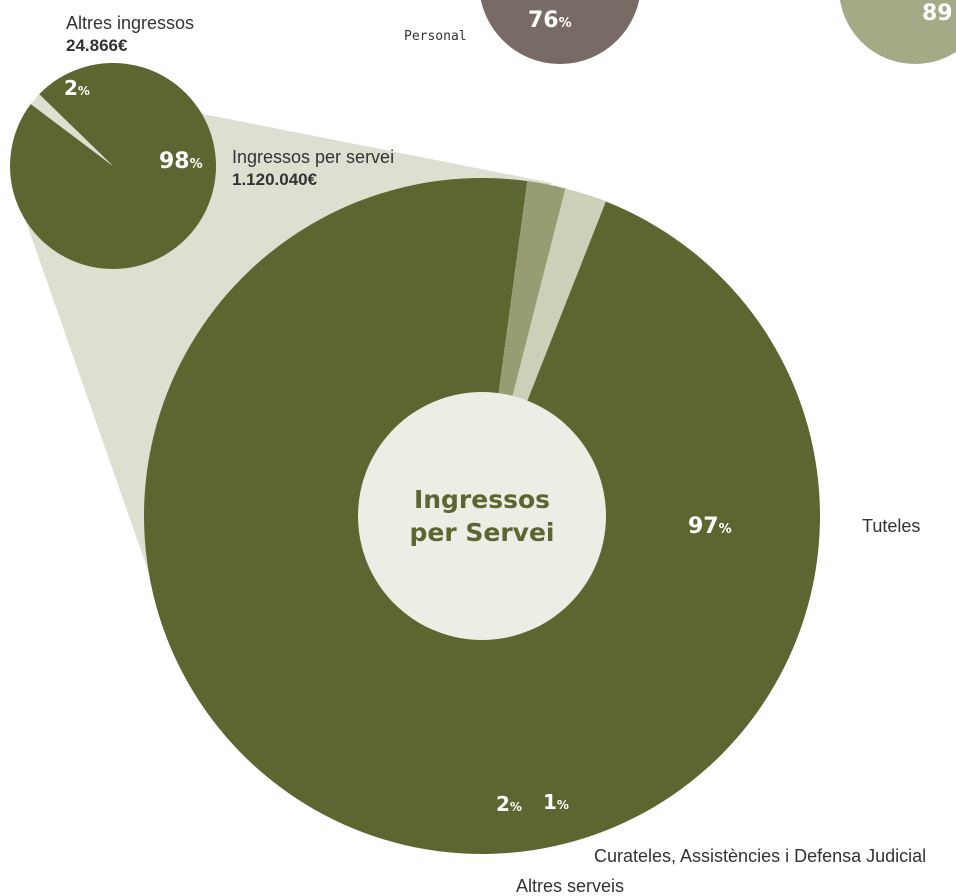 The width and height of the screenshot is (956, 896). What do you see at coordinates (509, 804) in the screenshot?
I see `altres-pct: 2%` at bounding box center [509, 804].